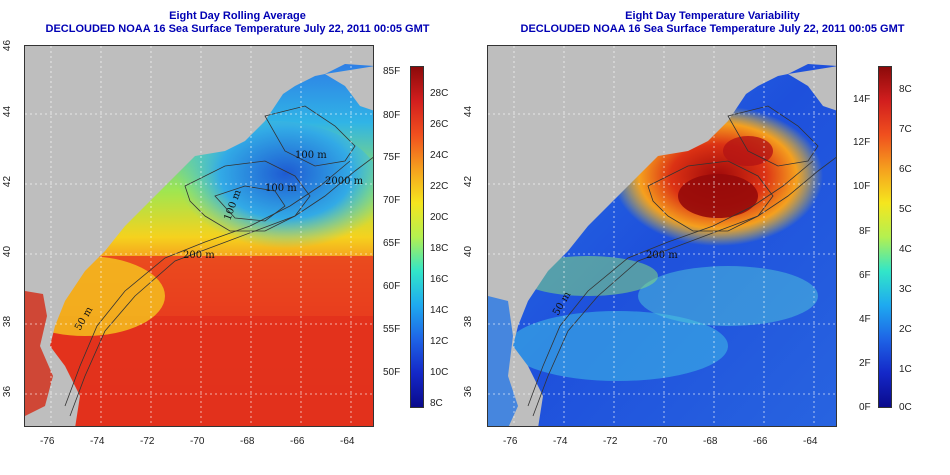  Describe the element at coordinates (862, 186) in the screenshot. I see `colorbar-f-label: 10F` at that location.